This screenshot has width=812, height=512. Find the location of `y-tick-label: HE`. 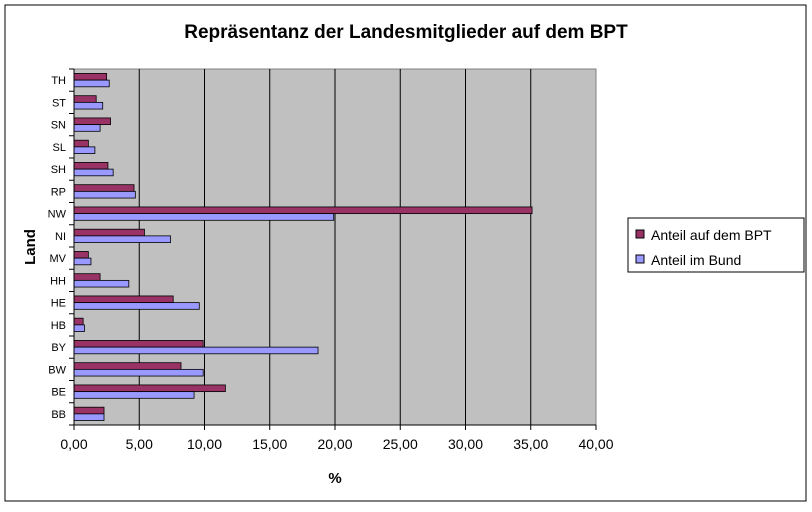

y-tick-label: HE is located at coordinates (58, 304).